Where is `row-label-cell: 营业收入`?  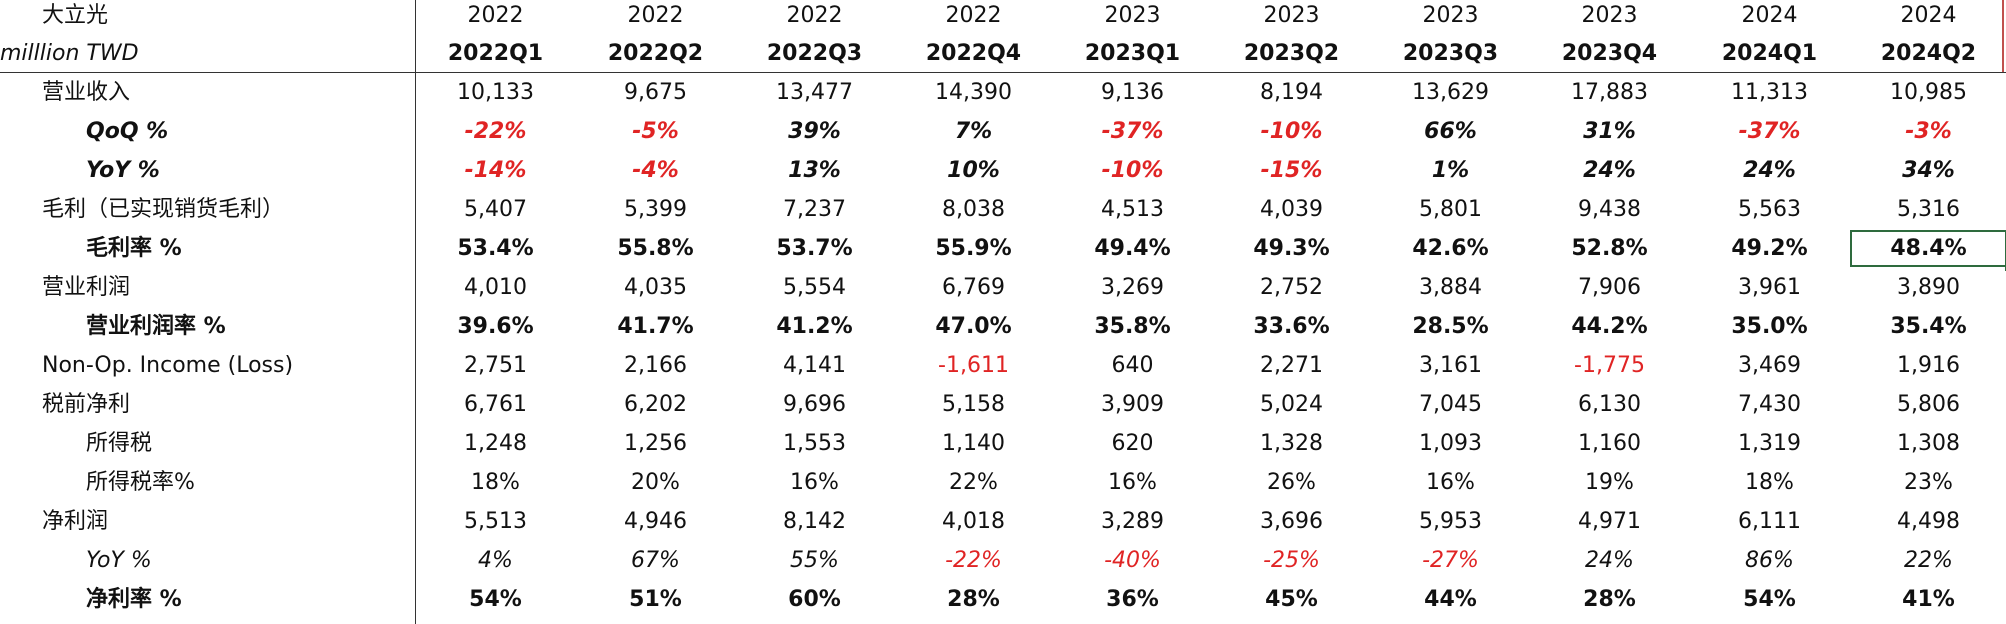
row-label-cell: 营业收入 is located at coordinates (86, 92).